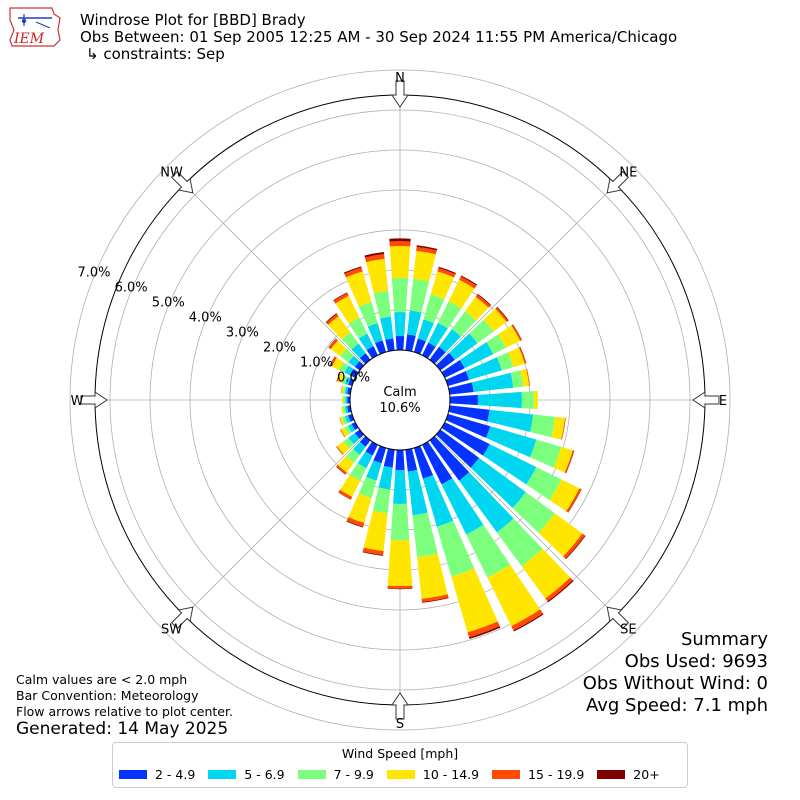  What do you see at coordinates (264, 774) in the screenshot?
I see `legend-label: 5 - 6.9` at bounding box center [264, 774].